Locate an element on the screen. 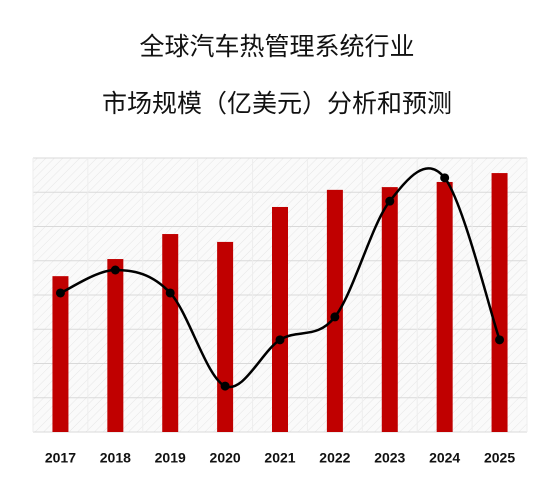  x-tick-label: 2022 is located at coordinates (334, 458).